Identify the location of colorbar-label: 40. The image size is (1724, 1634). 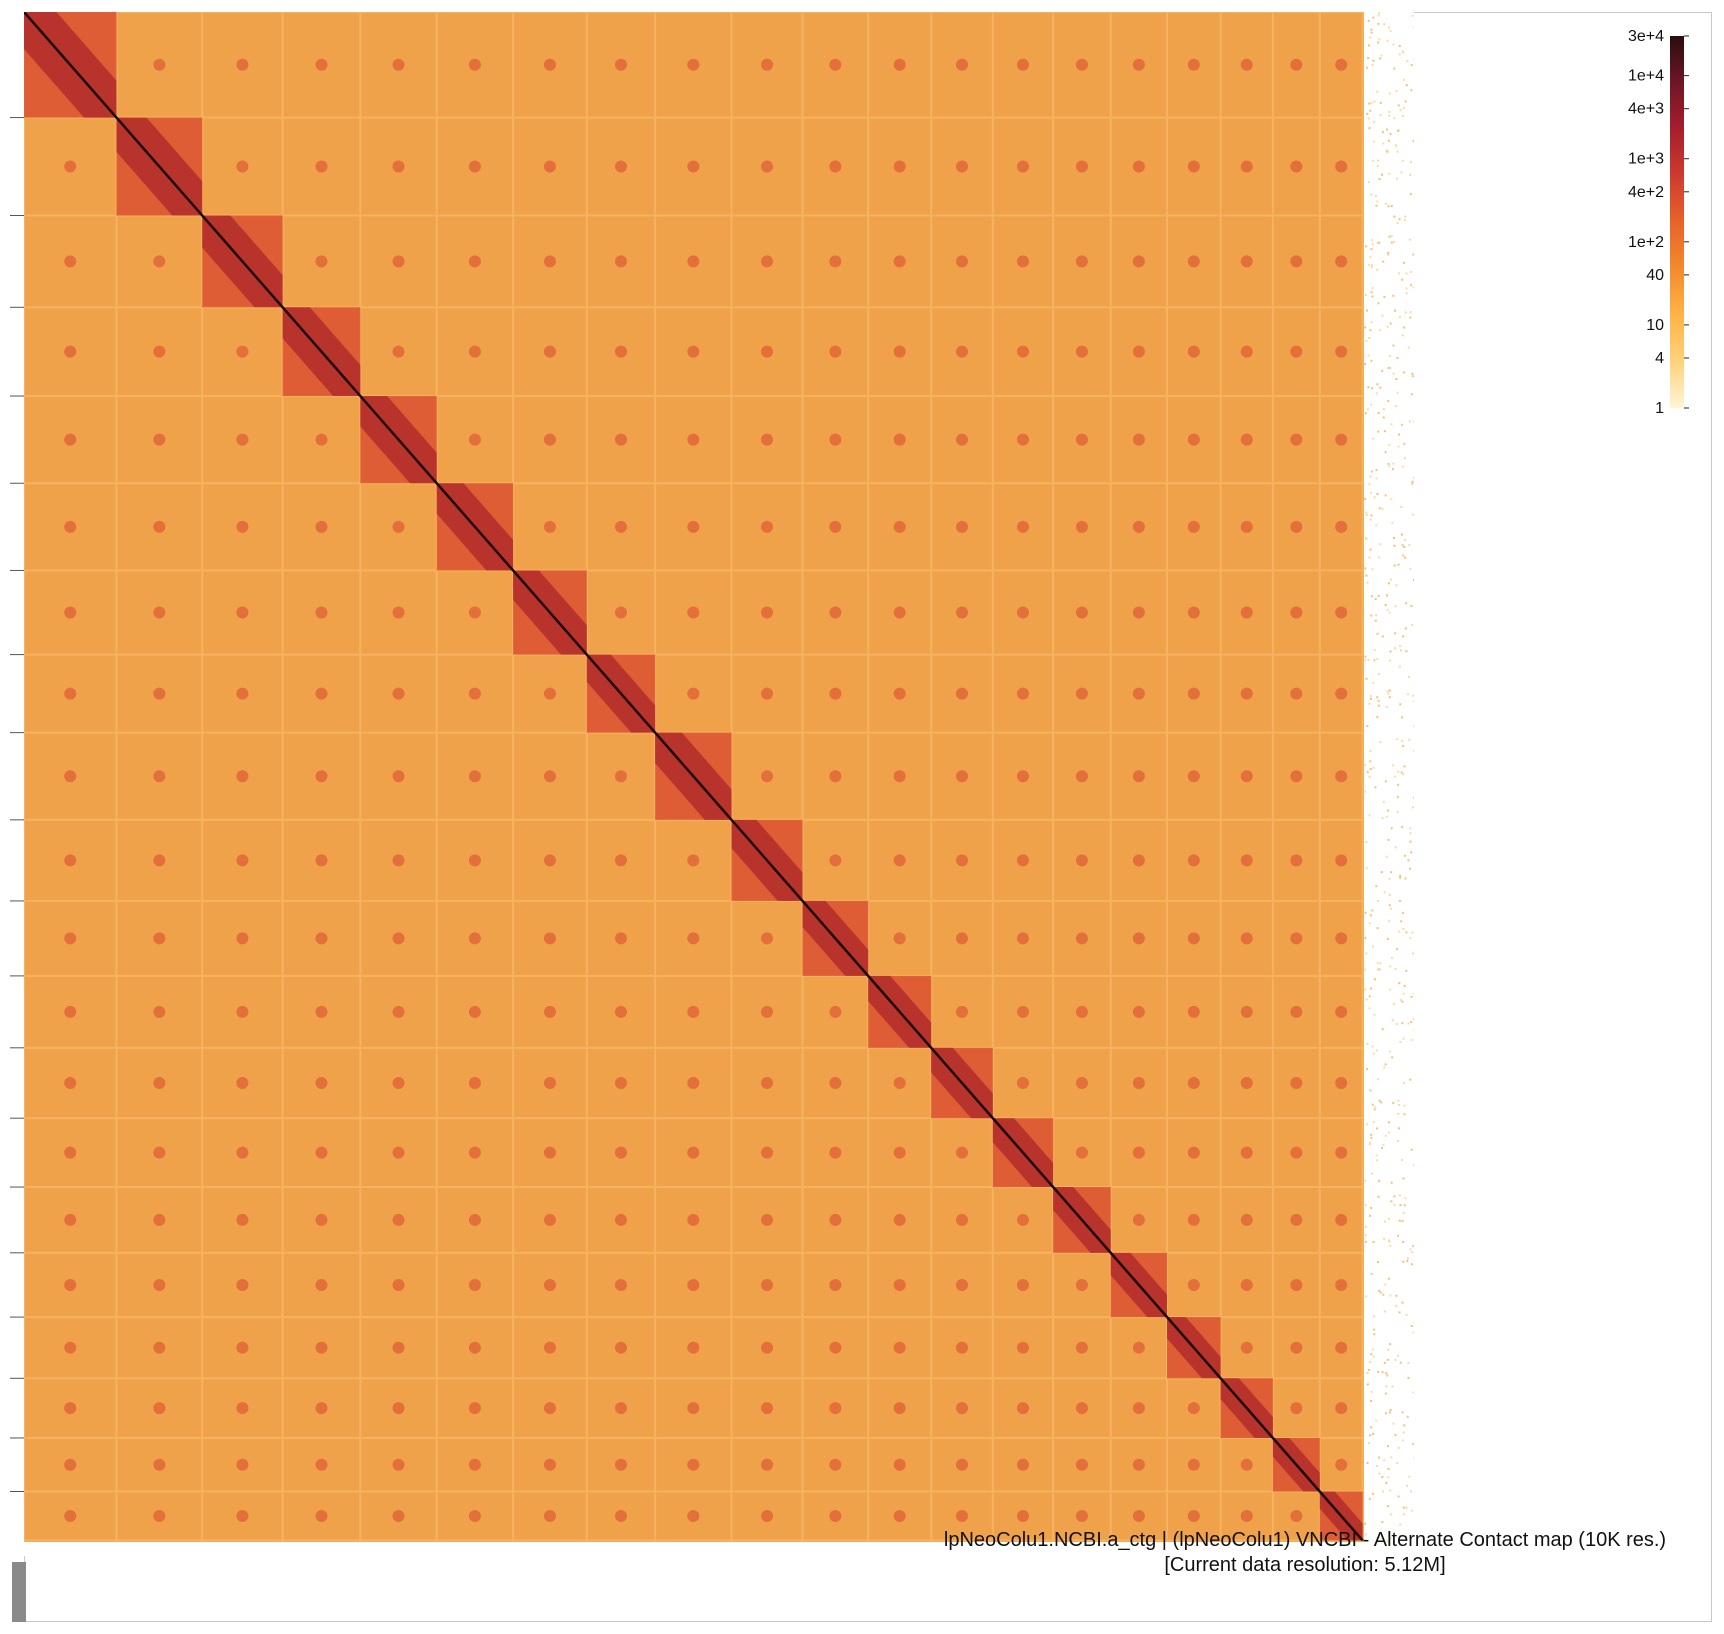
(1655, 275).